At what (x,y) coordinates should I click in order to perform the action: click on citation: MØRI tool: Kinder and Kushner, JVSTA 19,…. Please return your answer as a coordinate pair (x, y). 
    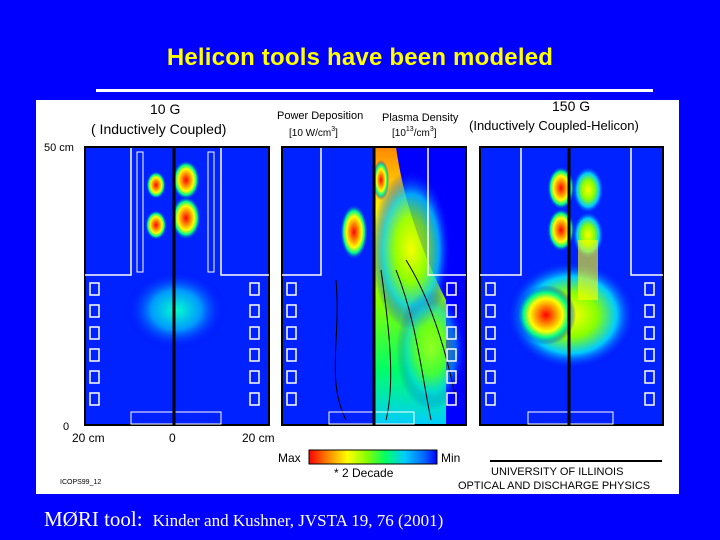
    Looking at the image, I should click on (243, 519).